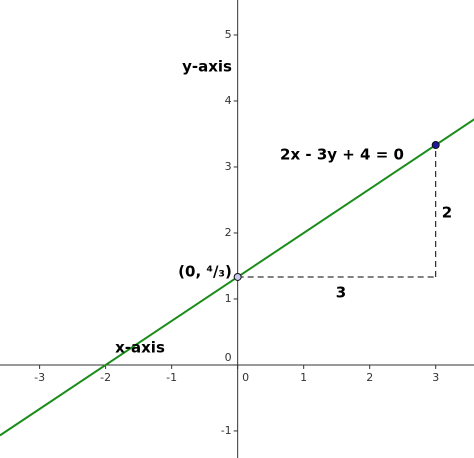  Describe the element at coordinates (205, 272) in the screenshot. I see `annotation: (0, ⁴/₃)` at that location.